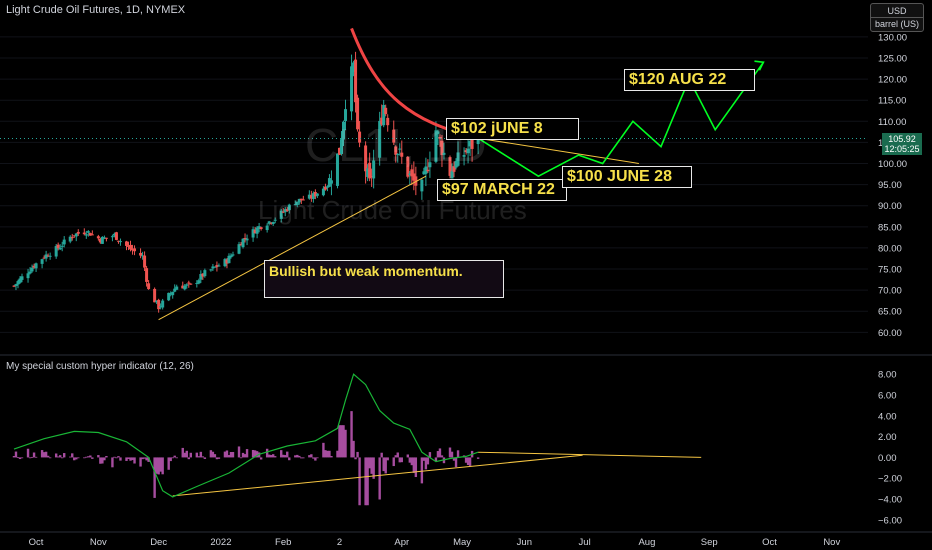 The width and height of the screenshot is (932, 550). I want to click on price-tick-label: 110.00, so click(892, 122).